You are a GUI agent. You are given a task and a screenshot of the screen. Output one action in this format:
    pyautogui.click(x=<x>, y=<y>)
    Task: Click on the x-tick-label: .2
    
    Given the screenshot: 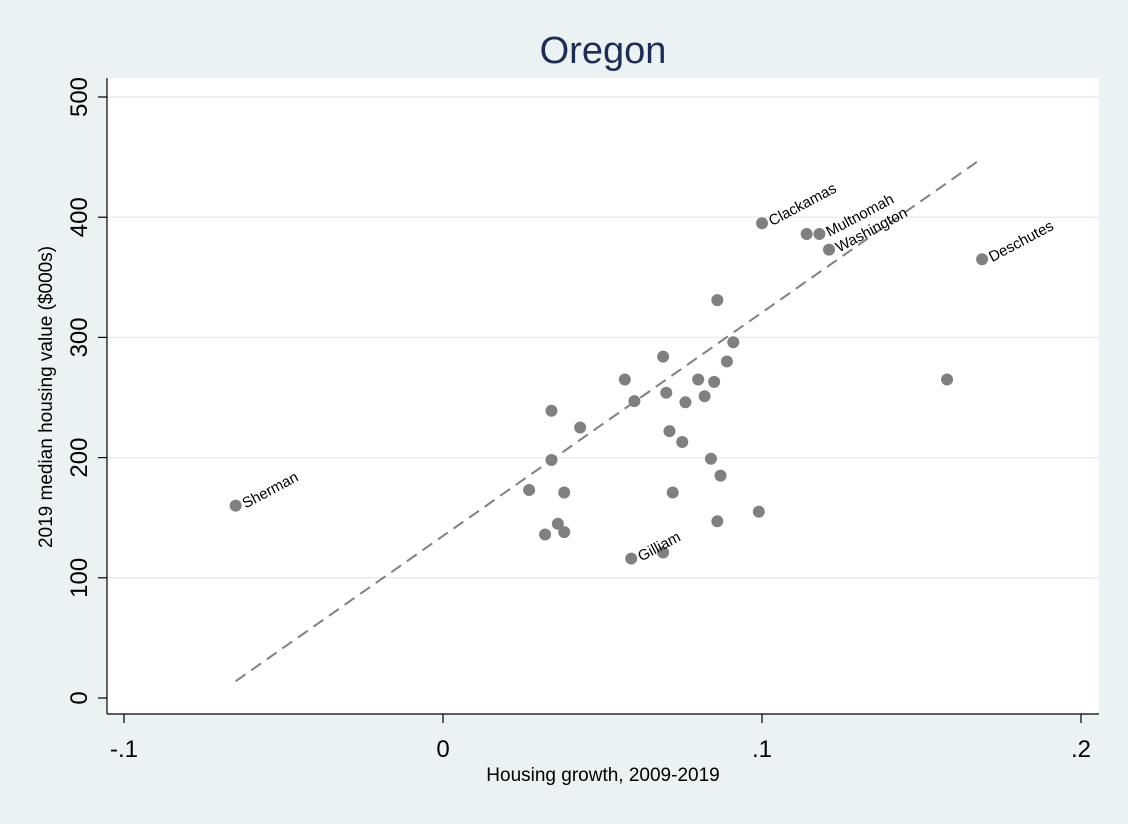 What is the action you would take?
    pyautogui.click(x=1081, y=749)
    